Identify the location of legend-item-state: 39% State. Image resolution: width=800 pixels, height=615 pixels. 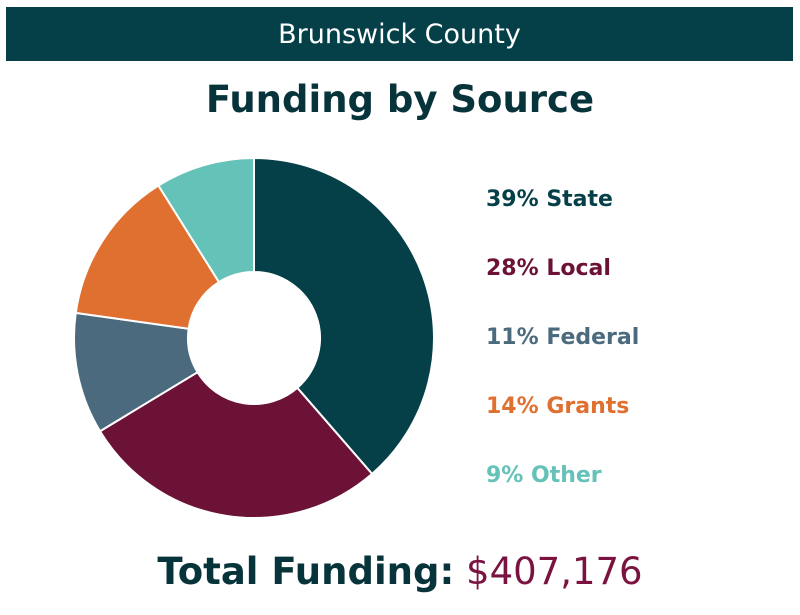
(549, 199).